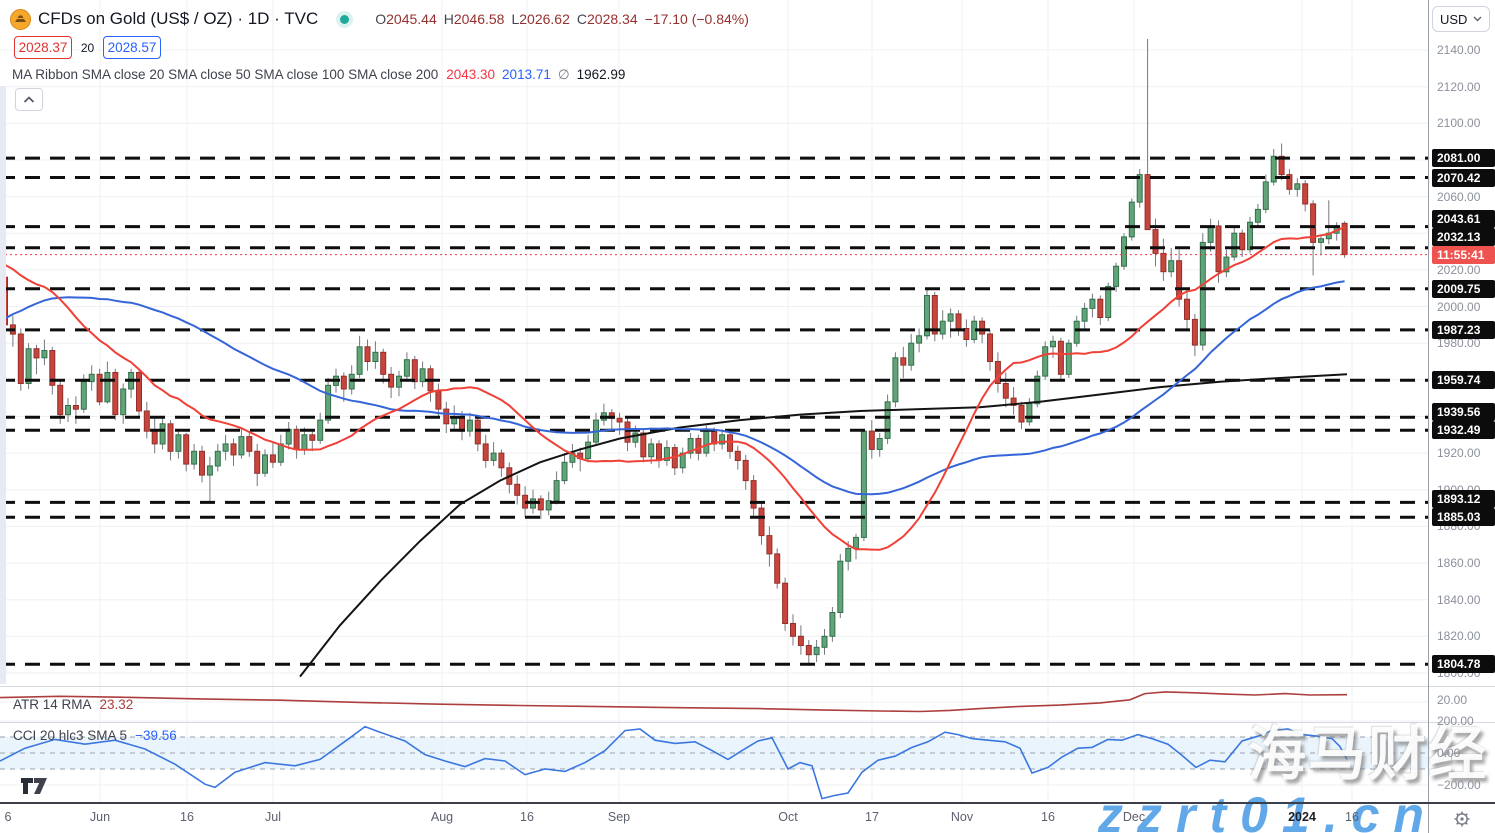  What do you see at coordinates (563, 74) in the screenshot?
I see `sma100-value: ∅` at bounding box center [563, 74].